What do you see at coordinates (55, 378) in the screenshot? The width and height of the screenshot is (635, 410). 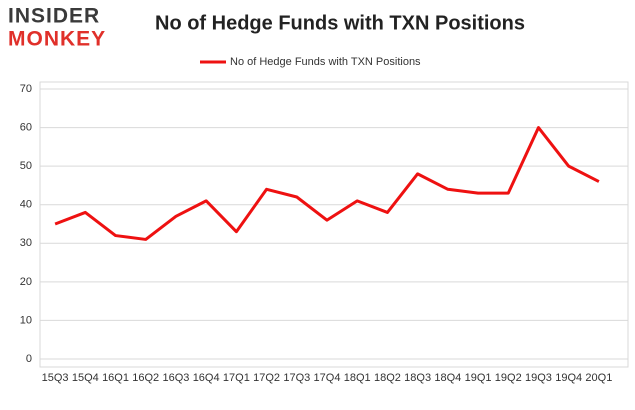 I see `x-tick-label: 15Q3` at bounding box center [55, 378].